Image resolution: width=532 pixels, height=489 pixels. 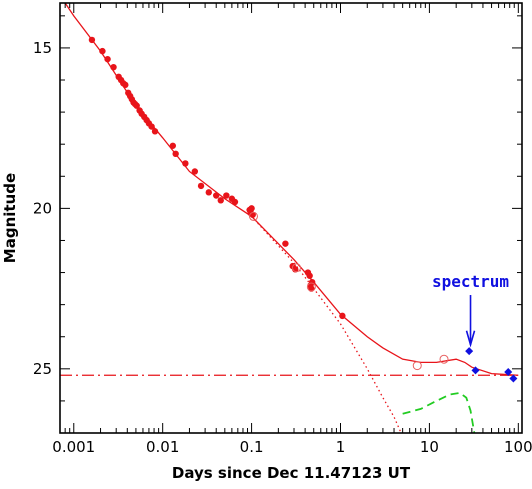 I want to click on curve-dashed, so click(x=439, y=412).